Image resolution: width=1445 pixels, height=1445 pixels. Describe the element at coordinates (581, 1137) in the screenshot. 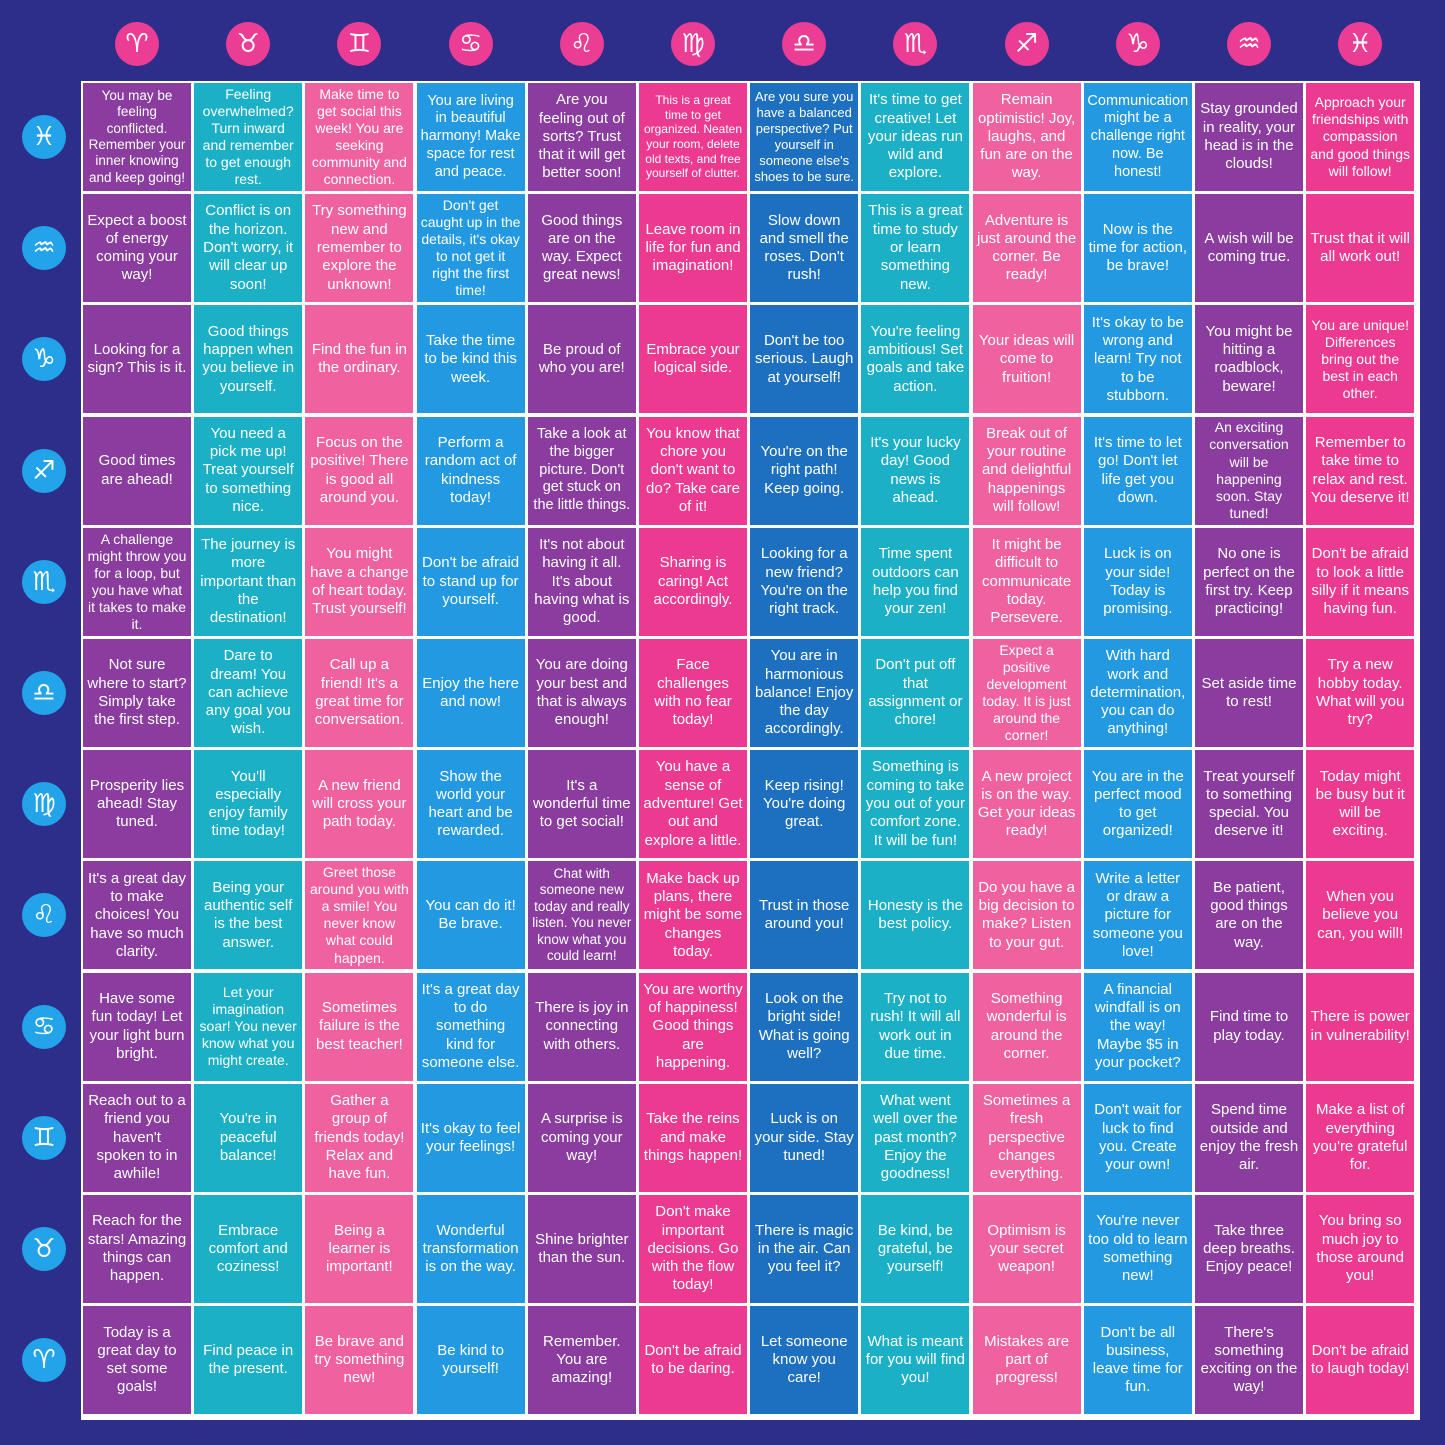

I see `message-cell: A surprise is coming your way!` at that location.